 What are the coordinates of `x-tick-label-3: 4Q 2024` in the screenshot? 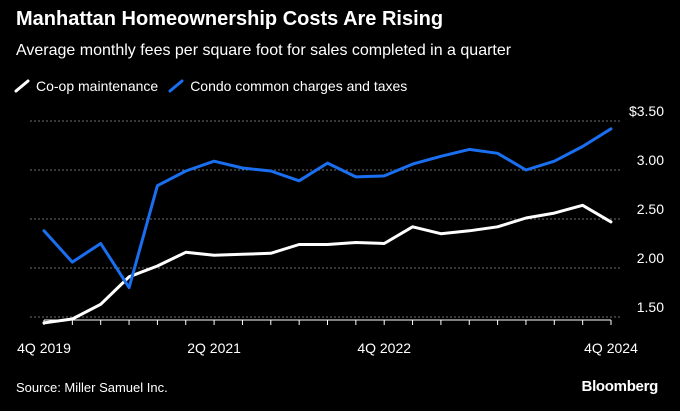 It's located at (611, 348).